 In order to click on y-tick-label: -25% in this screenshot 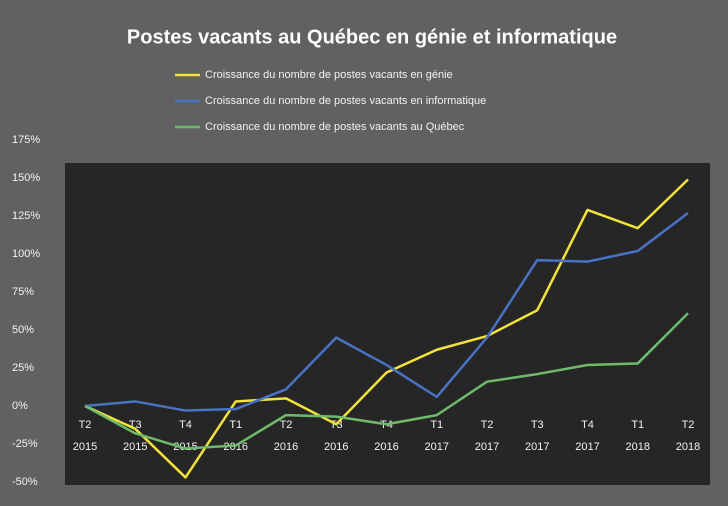, I will do `click(25, 444)`.